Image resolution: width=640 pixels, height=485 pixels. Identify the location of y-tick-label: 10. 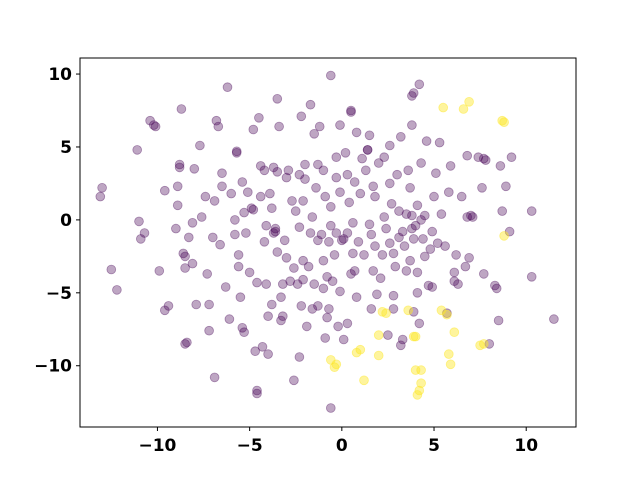
(60, 75).